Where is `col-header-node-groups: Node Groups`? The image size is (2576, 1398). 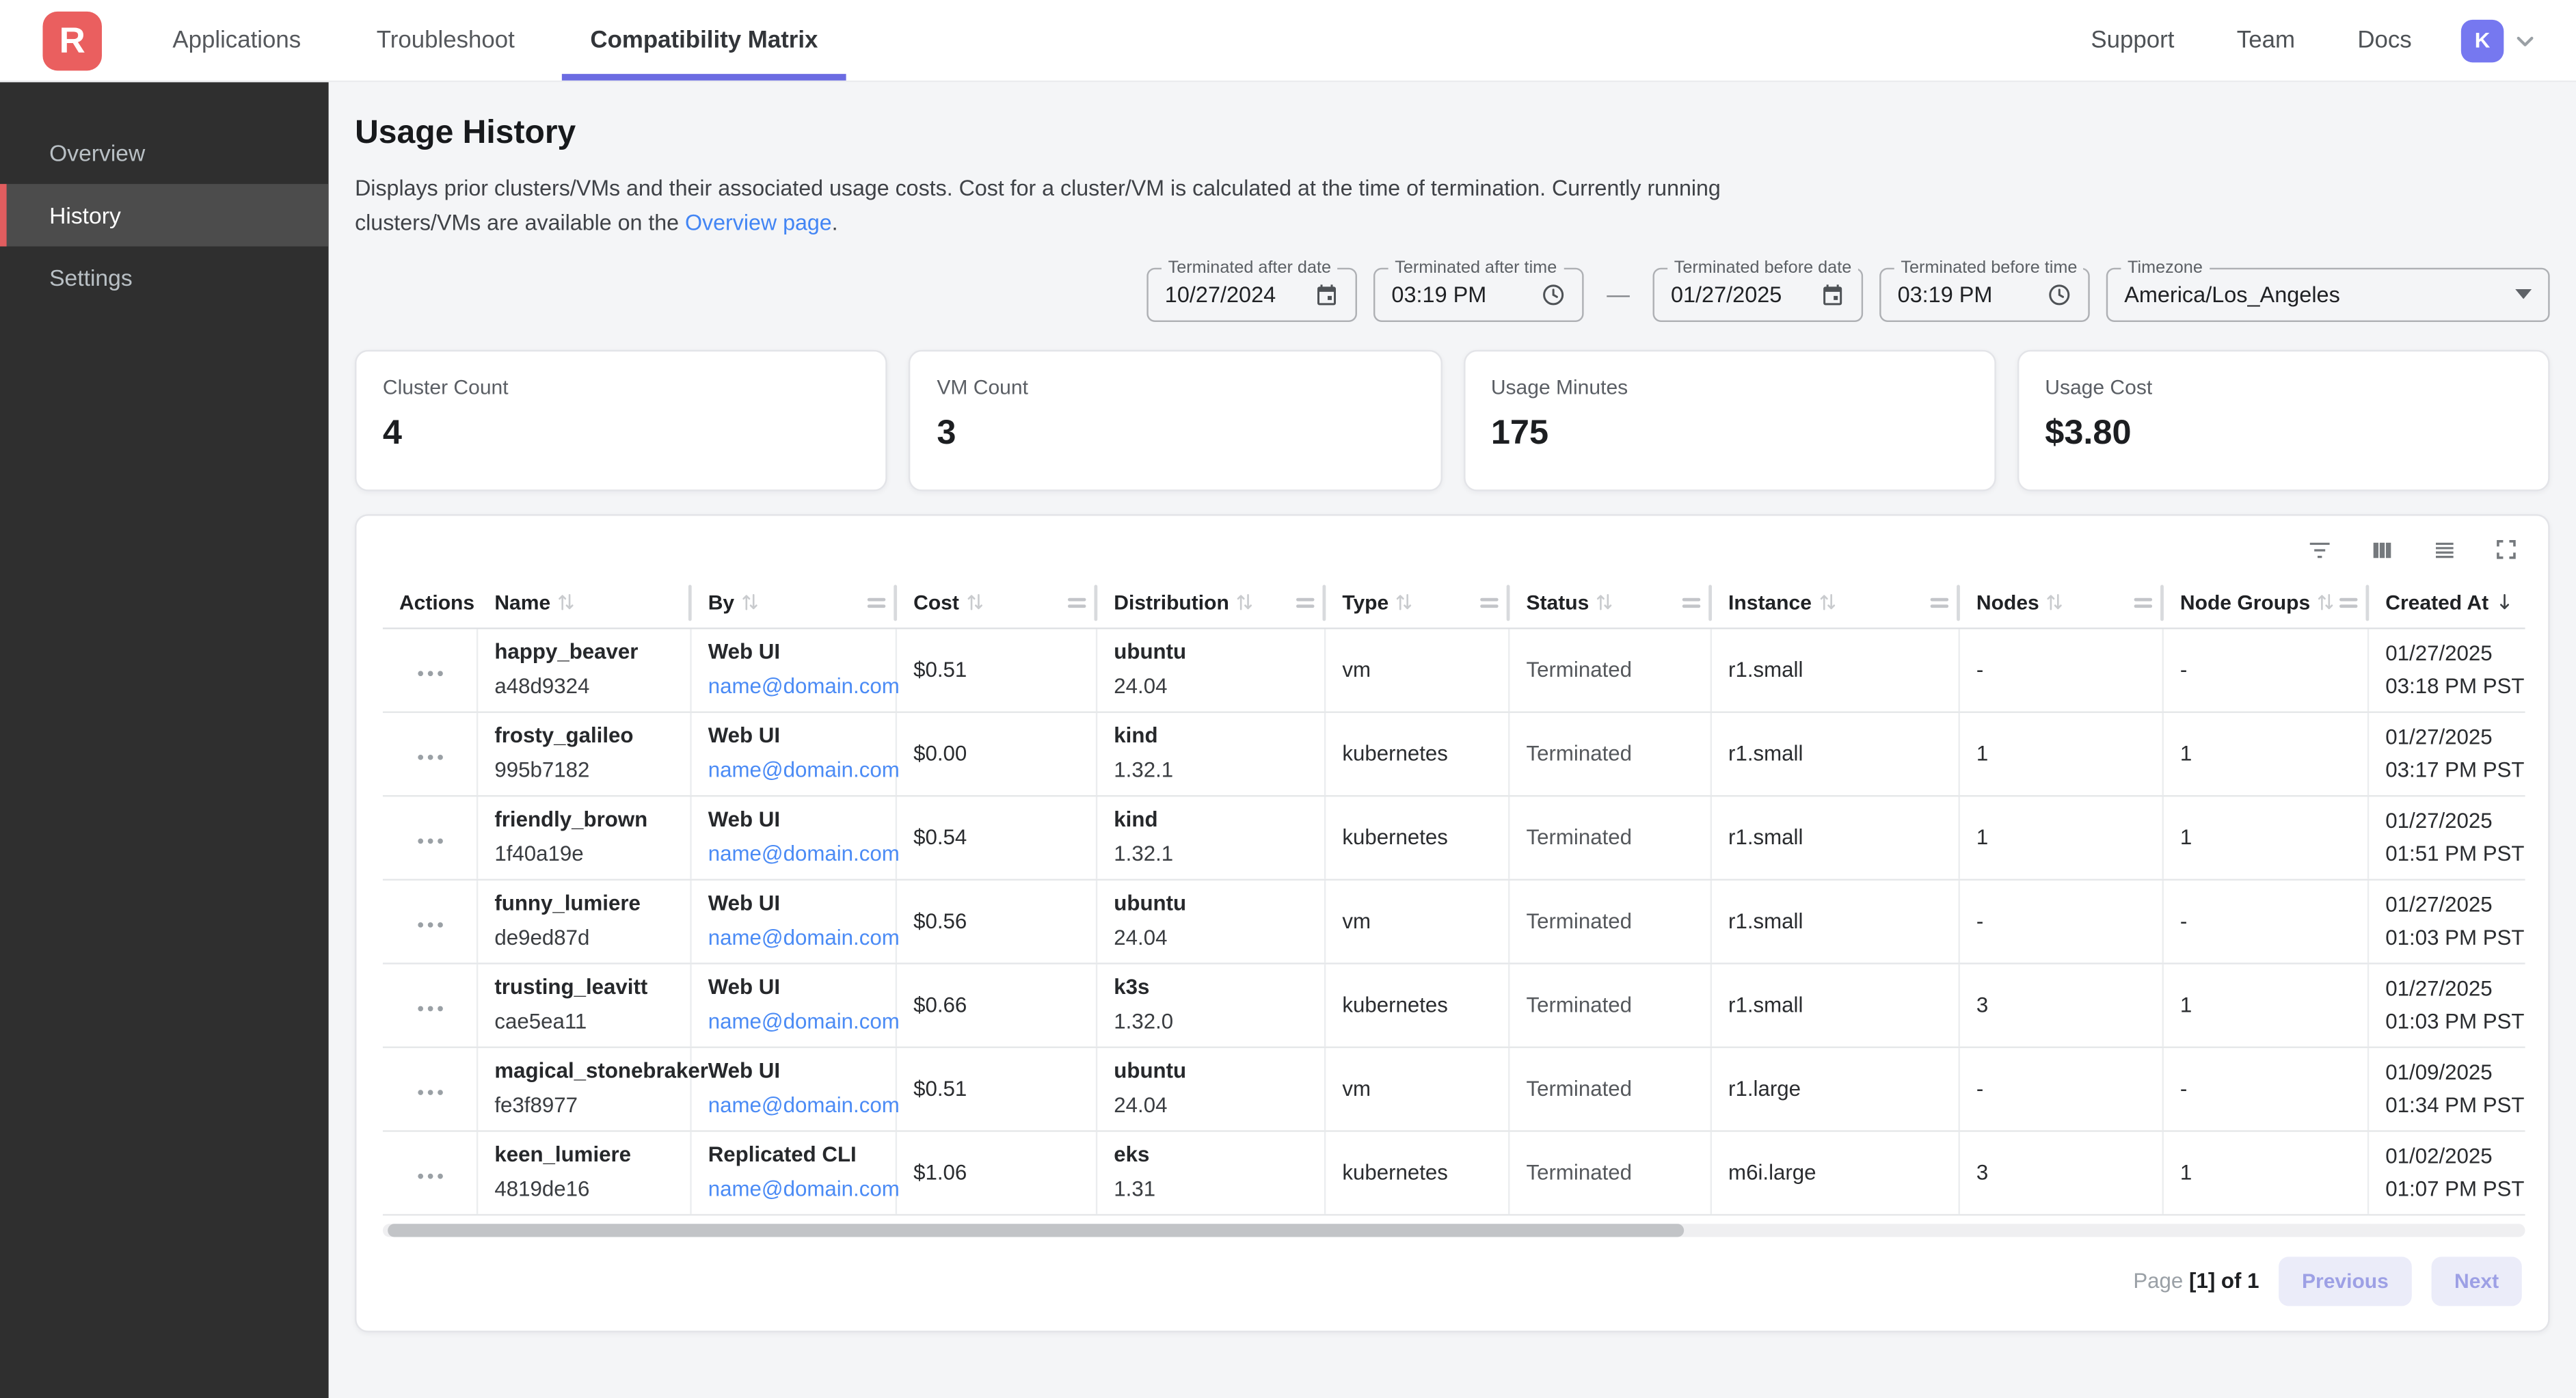 col-header-node-groups: Node Groups is located at coordinates (2267, 603).